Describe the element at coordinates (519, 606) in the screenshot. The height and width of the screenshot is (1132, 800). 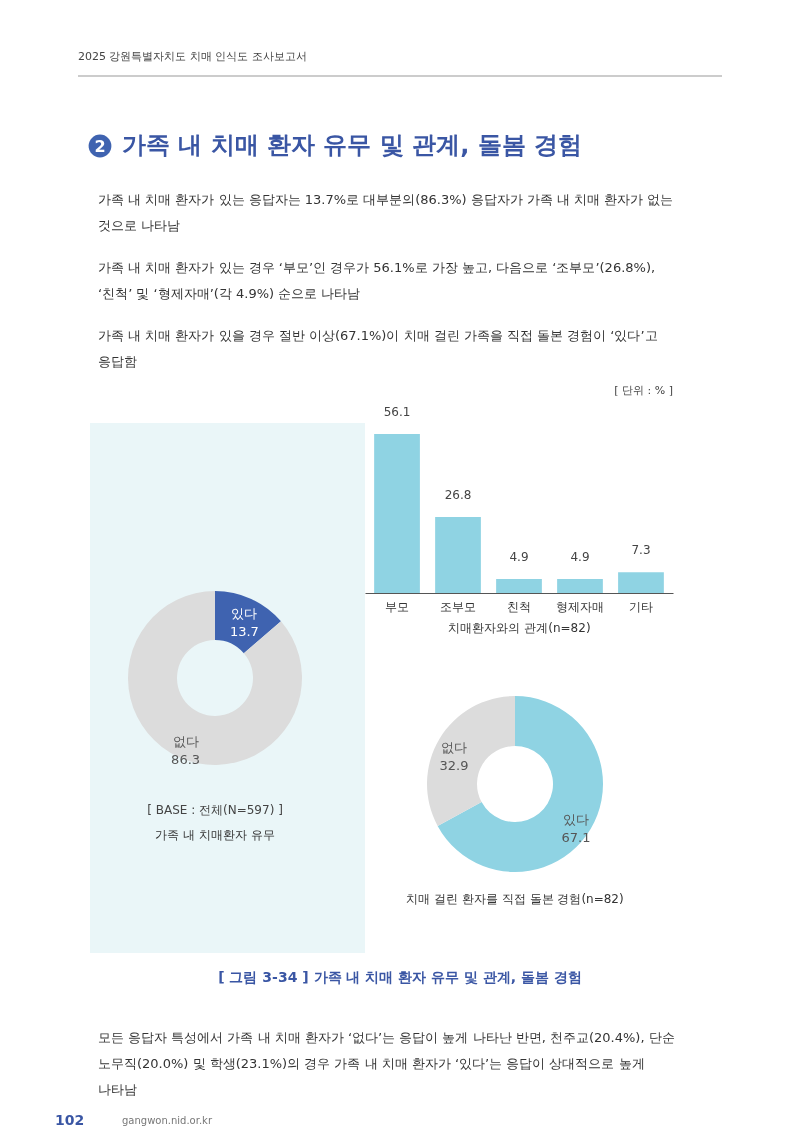
I see `x-tick-label: 친척` at that location.